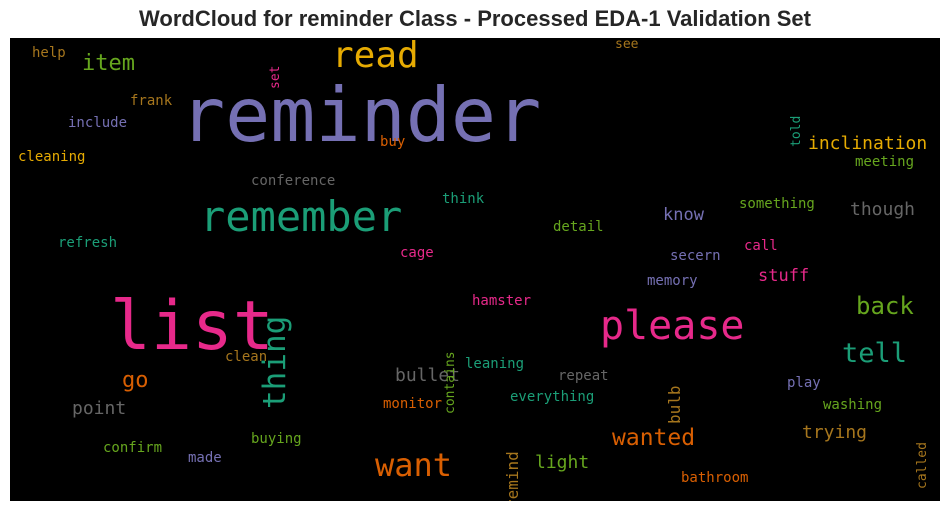 The image size is (950, 511). I want to click on word-want: want, so click(414, 465).